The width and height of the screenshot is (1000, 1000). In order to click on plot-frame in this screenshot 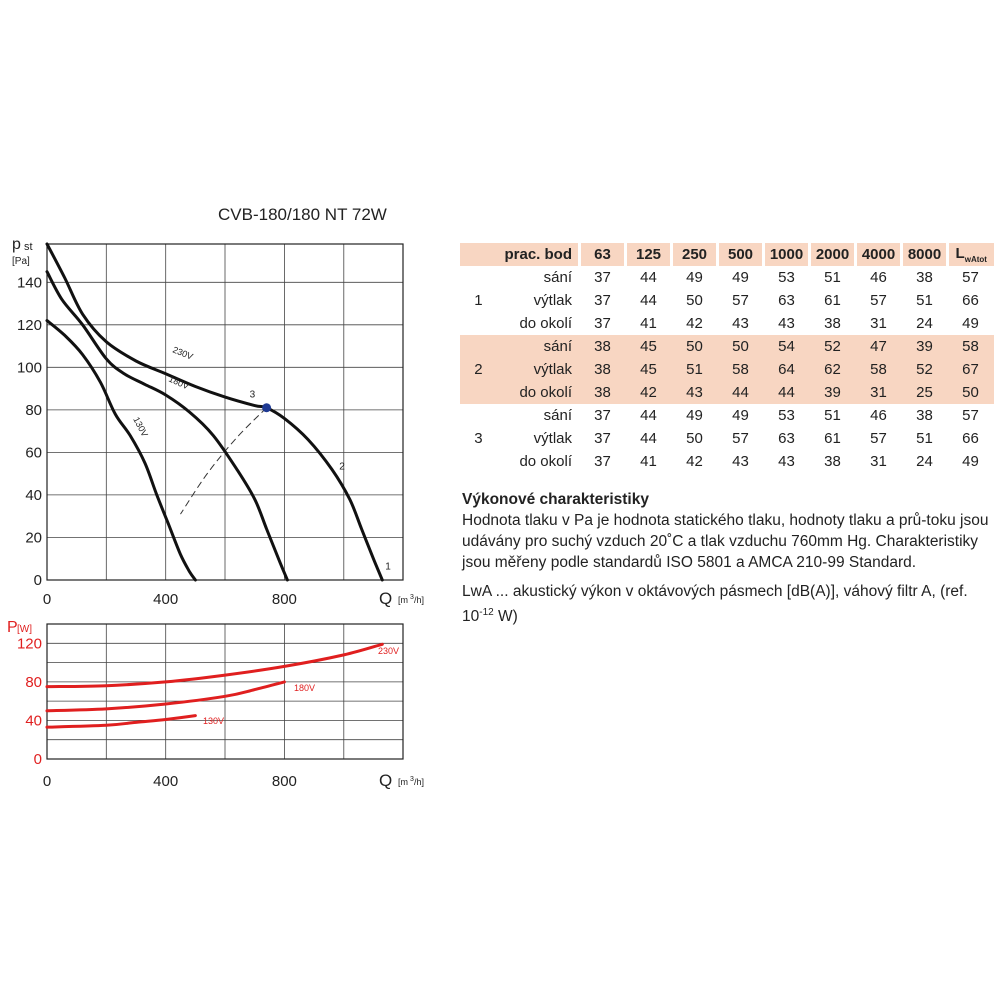, I will do `click(225, 691)`.